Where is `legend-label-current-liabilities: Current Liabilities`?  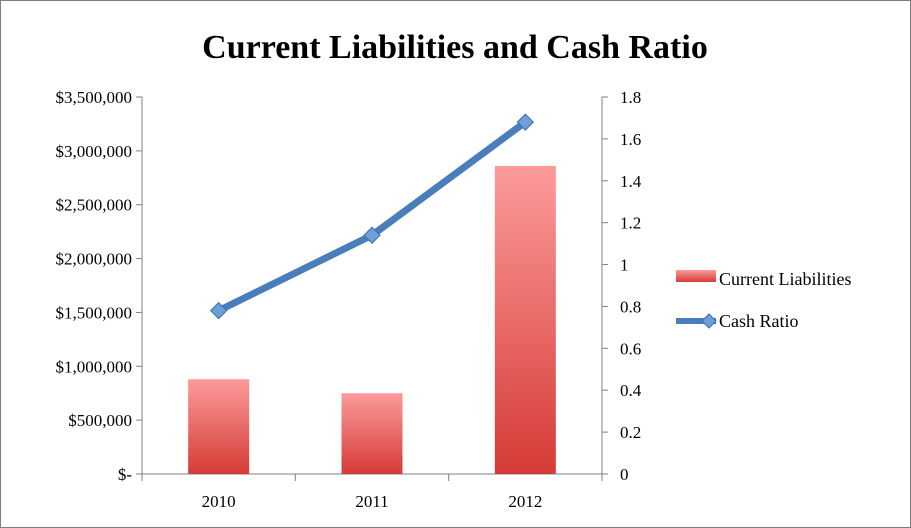
legend-label-current-liabilities: Current Liabilities is located at coordinates (785, 279).